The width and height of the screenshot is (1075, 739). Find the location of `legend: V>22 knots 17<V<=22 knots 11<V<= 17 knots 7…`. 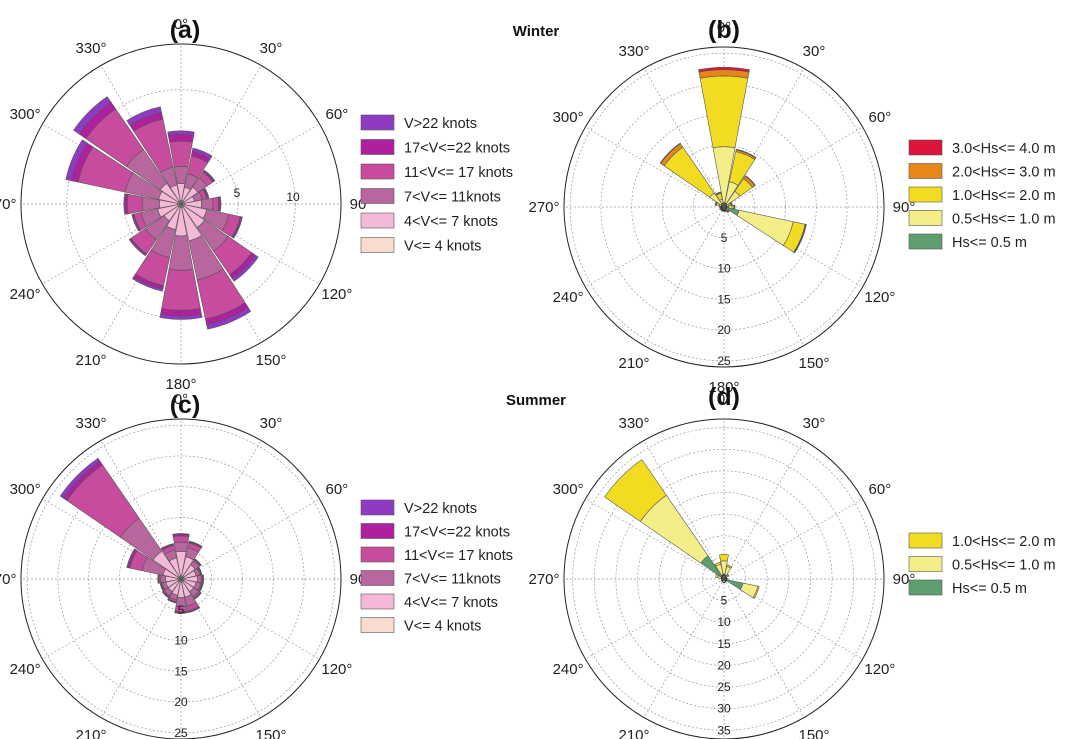

legend: V>22 knots 17<V<=22 knots 11<V<= 17 knots 7… is located at coordinates (436, 567).